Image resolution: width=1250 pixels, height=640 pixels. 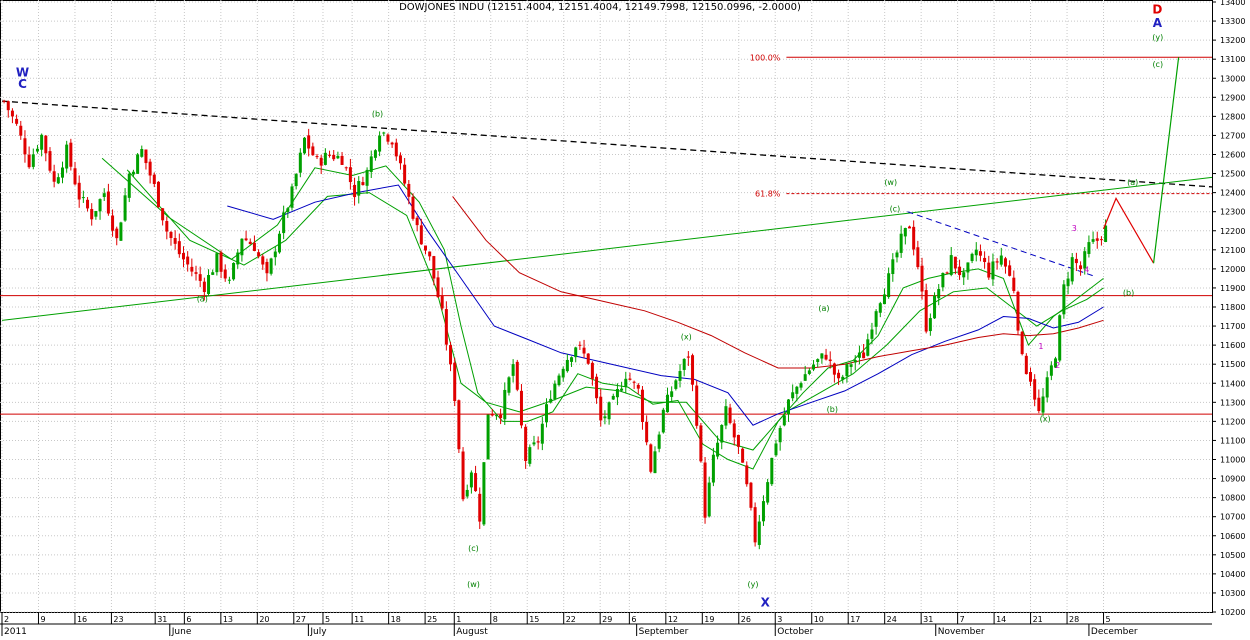 What do you see at coordinates (301, 619) in the screenshot?
I see `x-tick-label: 27` at bounding box center [301, 619].